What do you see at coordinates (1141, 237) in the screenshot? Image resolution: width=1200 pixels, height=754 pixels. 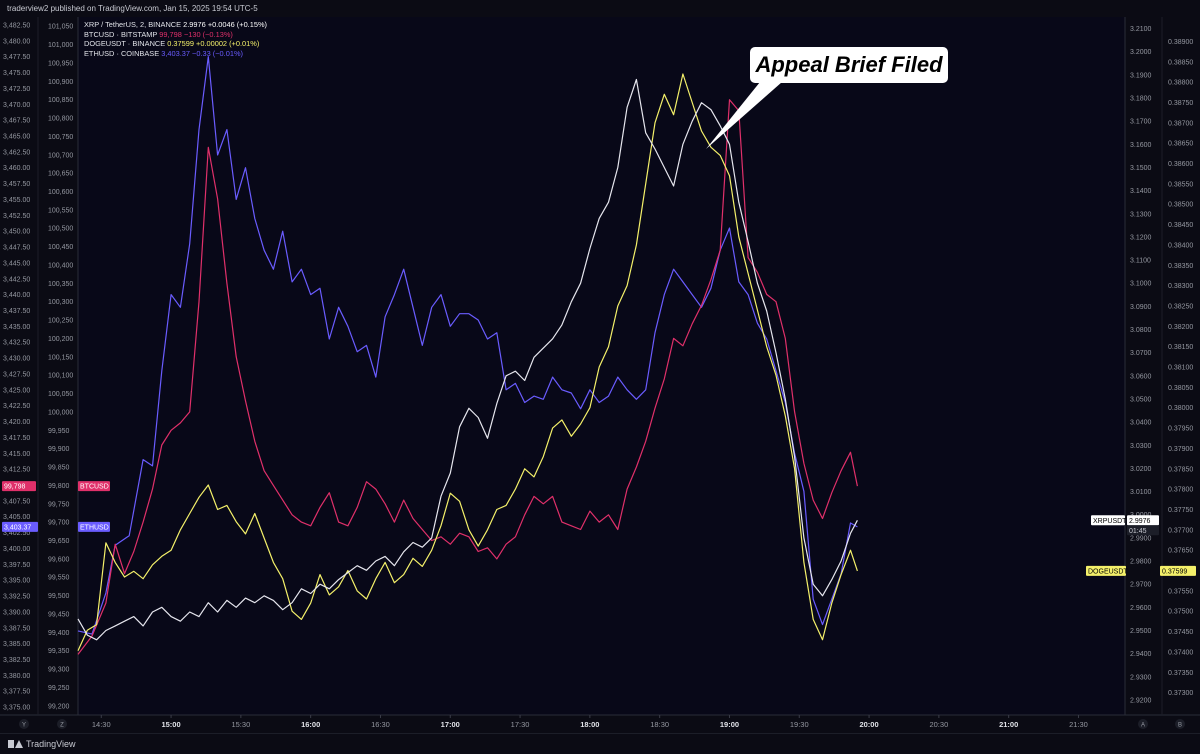 I see `xrp-axis-tick-label: 3.1200` at bounding box center [1141, 237].